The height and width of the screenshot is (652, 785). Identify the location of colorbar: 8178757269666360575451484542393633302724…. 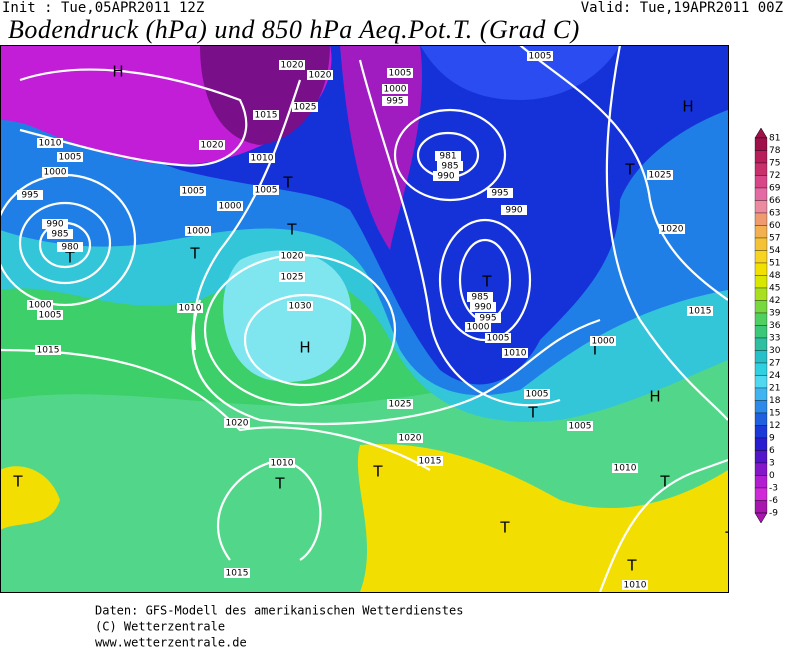
(767, 325).